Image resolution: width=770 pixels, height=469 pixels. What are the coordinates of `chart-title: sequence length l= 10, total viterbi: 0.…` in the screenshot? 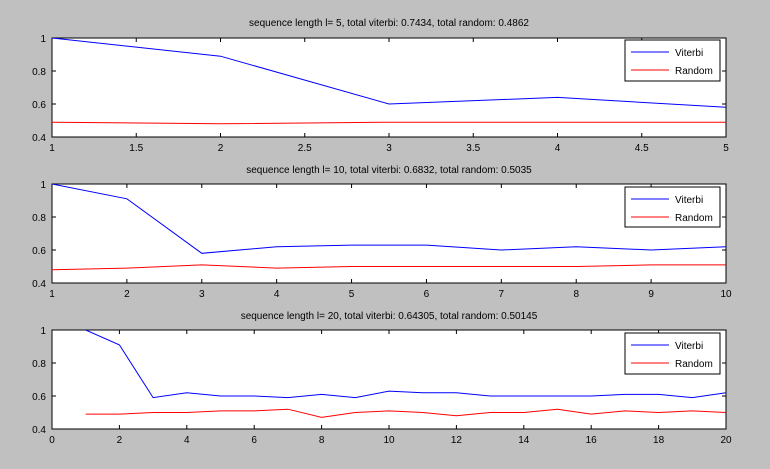 It's located at (389, 170).